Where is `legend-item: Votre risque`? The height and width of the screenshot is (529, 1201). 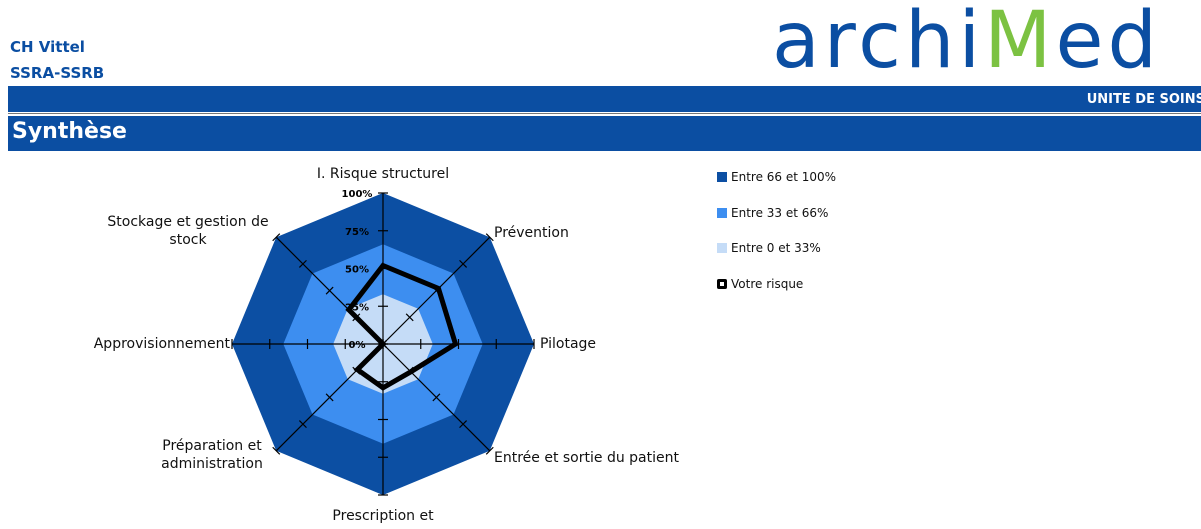
legend-item: Votre risque is located at coordinates (760, 284).